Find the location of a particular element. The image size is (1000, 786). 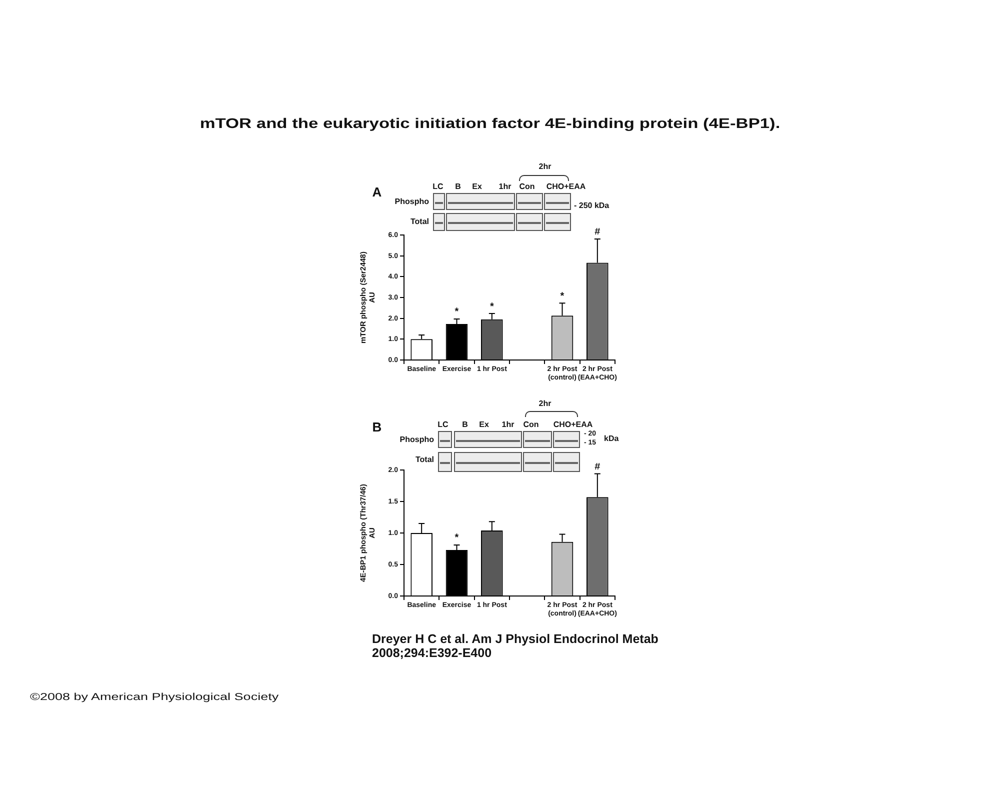

text: kDa is located at coordinates (611, 438).